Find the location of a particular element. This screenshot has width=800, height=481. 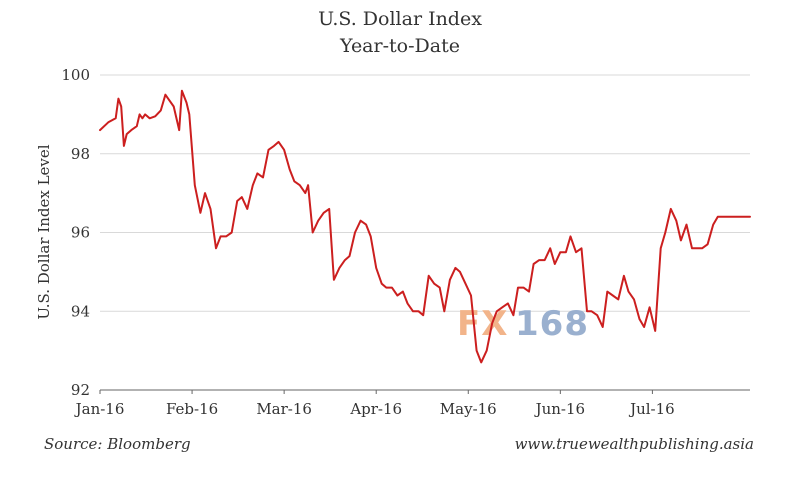

y-tick-label: 92 is located at coordinates (80, 390).